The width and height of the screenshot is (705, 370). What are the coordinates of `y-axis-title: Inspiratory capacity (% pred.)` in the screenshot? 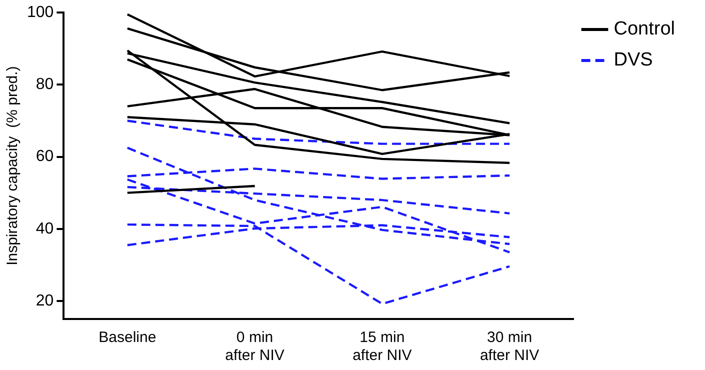 It's located at (13, 166).